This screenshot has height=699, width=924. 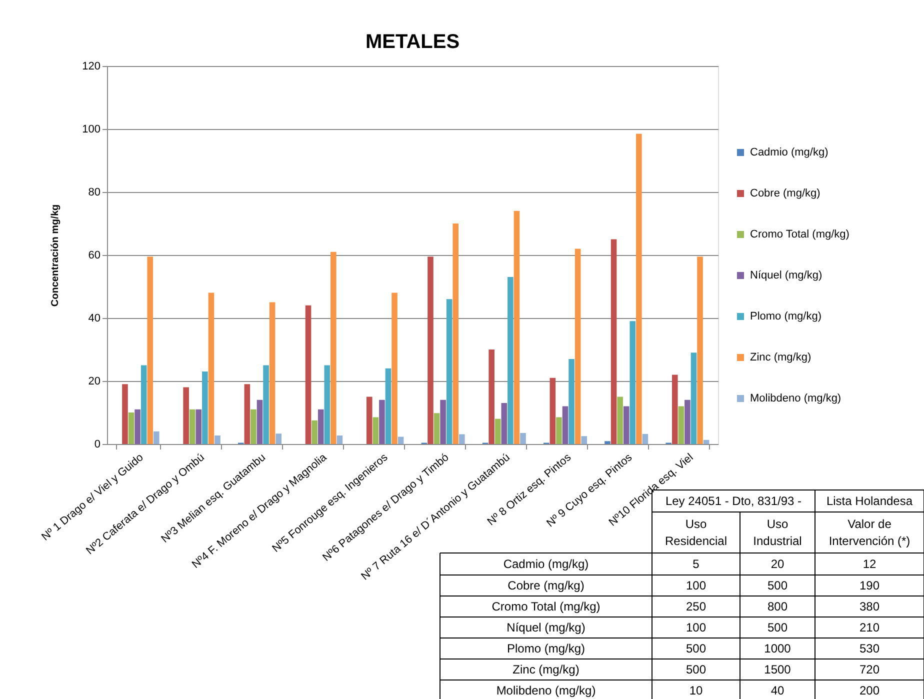 I want to click on text: Cromo Total (mg/kg), so click(x=546, y=607).